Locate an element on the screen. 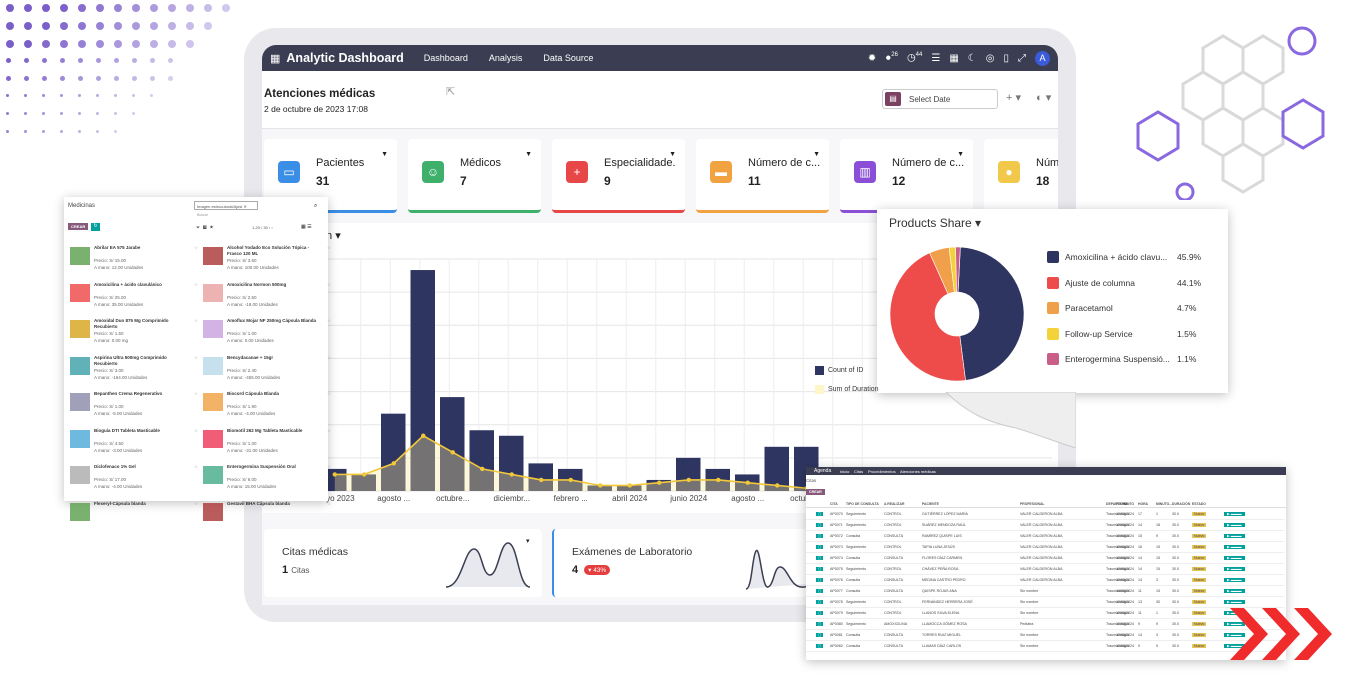 The width and height of the screenshot is (1353, 676). card-menu-caret-icon: ▾ is located at coordinates (528, 541).